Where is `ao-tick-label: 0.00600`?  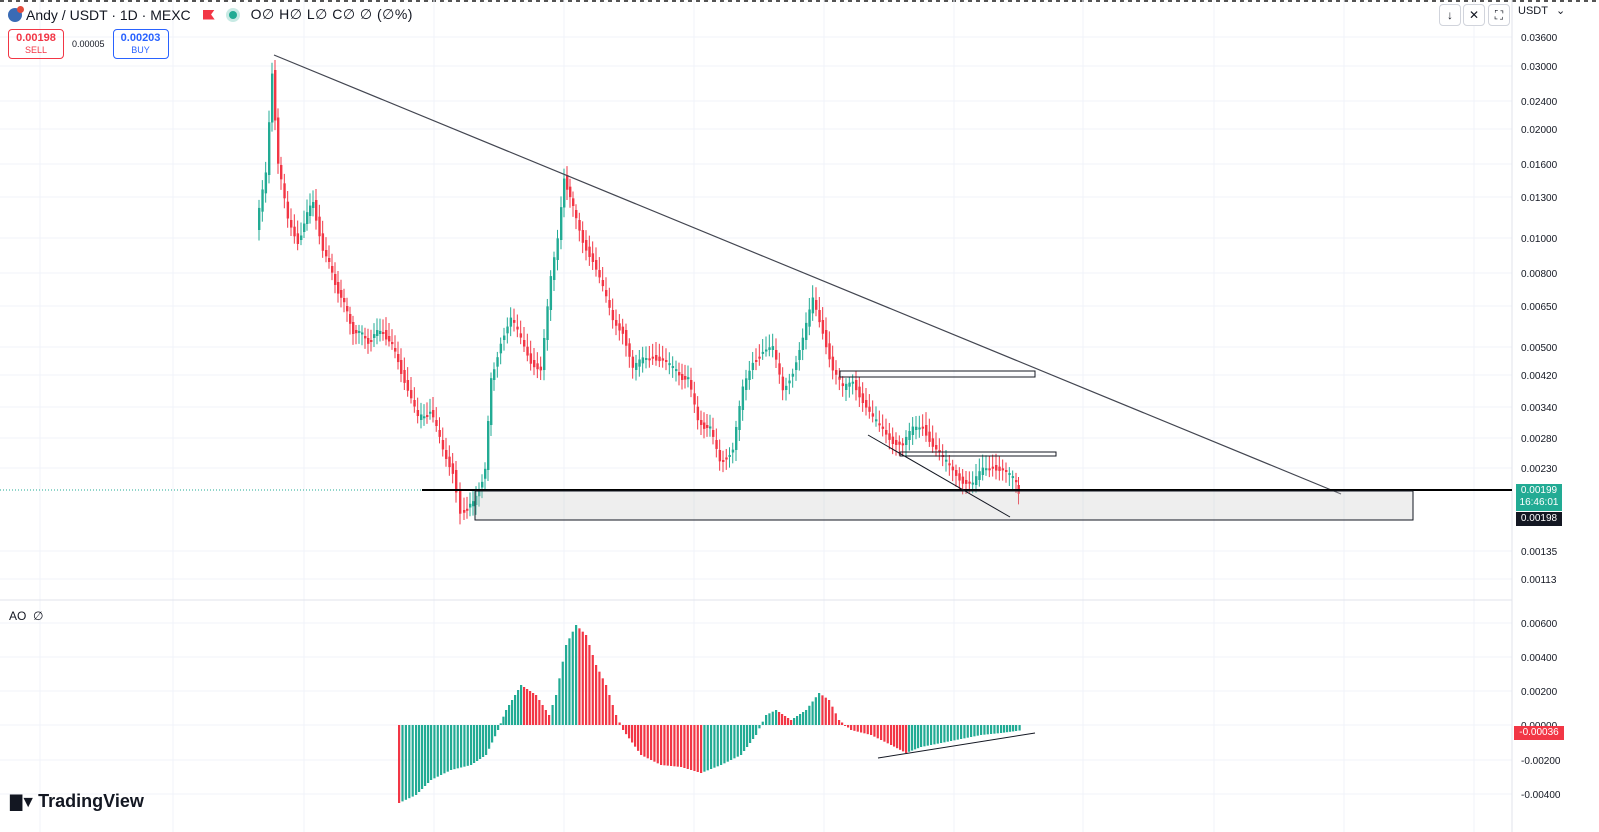
ao-tick-label: 0.00600 is located at coordinates (1539, 624).